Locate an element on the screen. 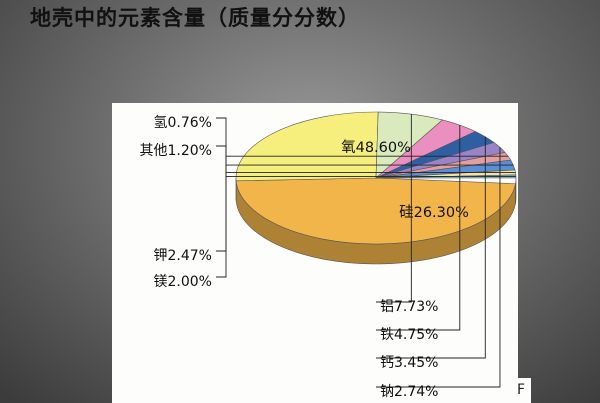  pie-label-5: 钠2.74% is located at coordinates (409, 392).